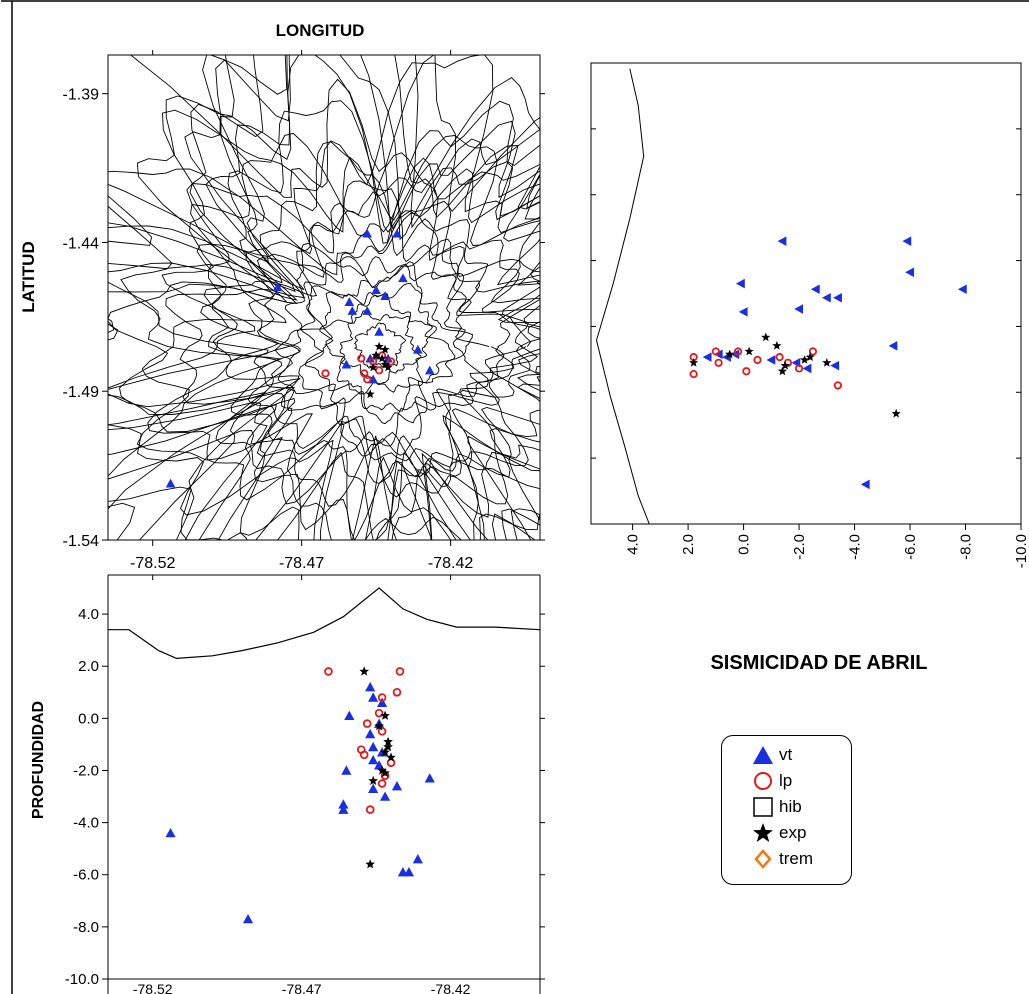 The width and height of the screenshot is (1029, 994). I want to click on depth-events, so click(300, 795).